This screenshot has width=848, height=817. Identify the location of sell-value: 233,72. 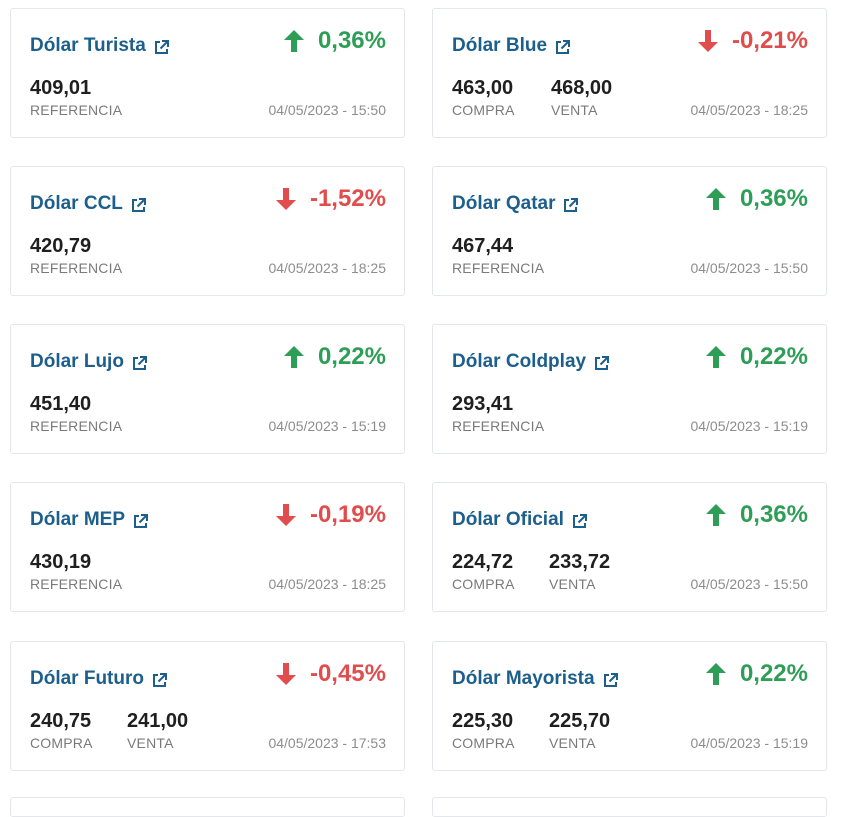
(580, 562).